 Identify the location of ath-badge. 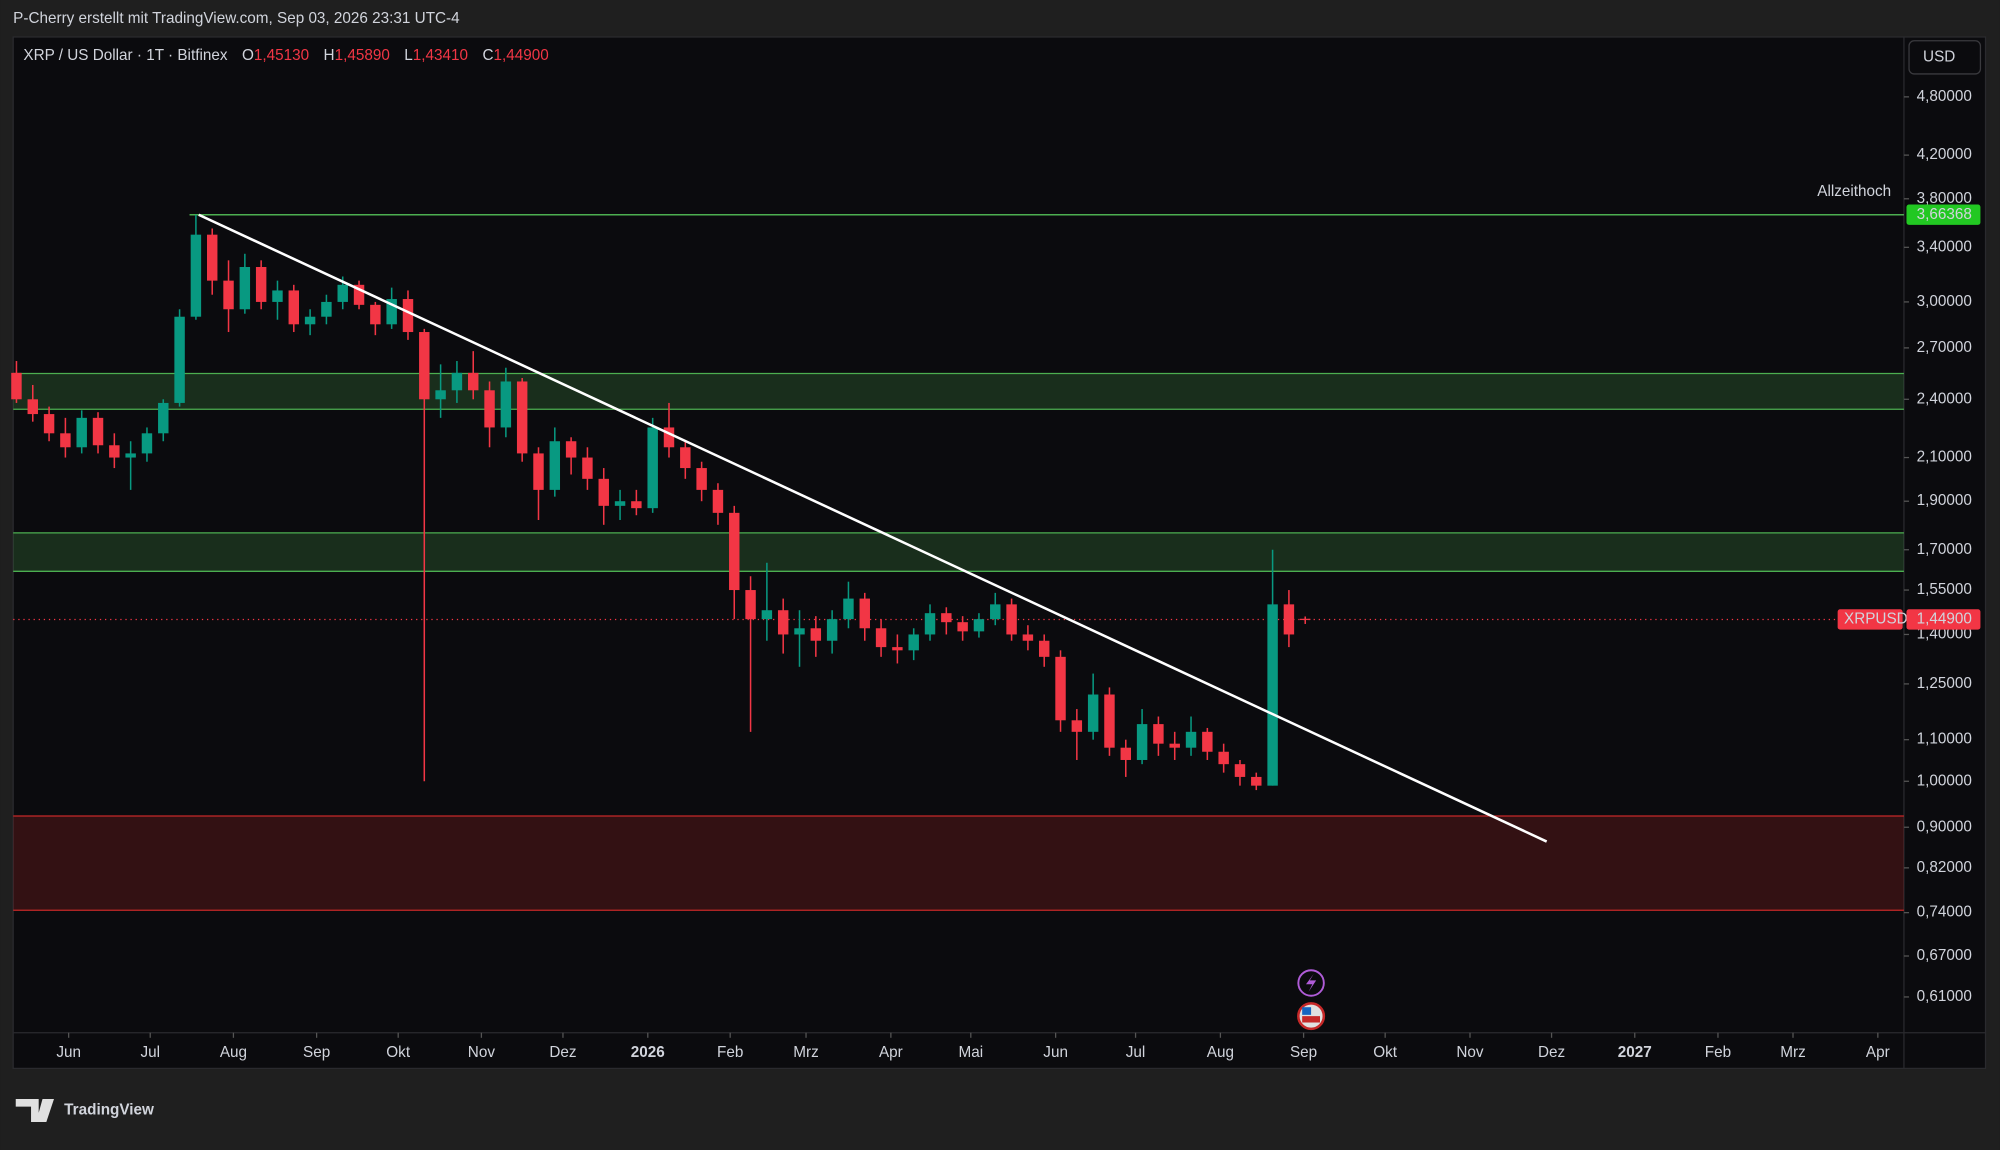
(1943, 214).